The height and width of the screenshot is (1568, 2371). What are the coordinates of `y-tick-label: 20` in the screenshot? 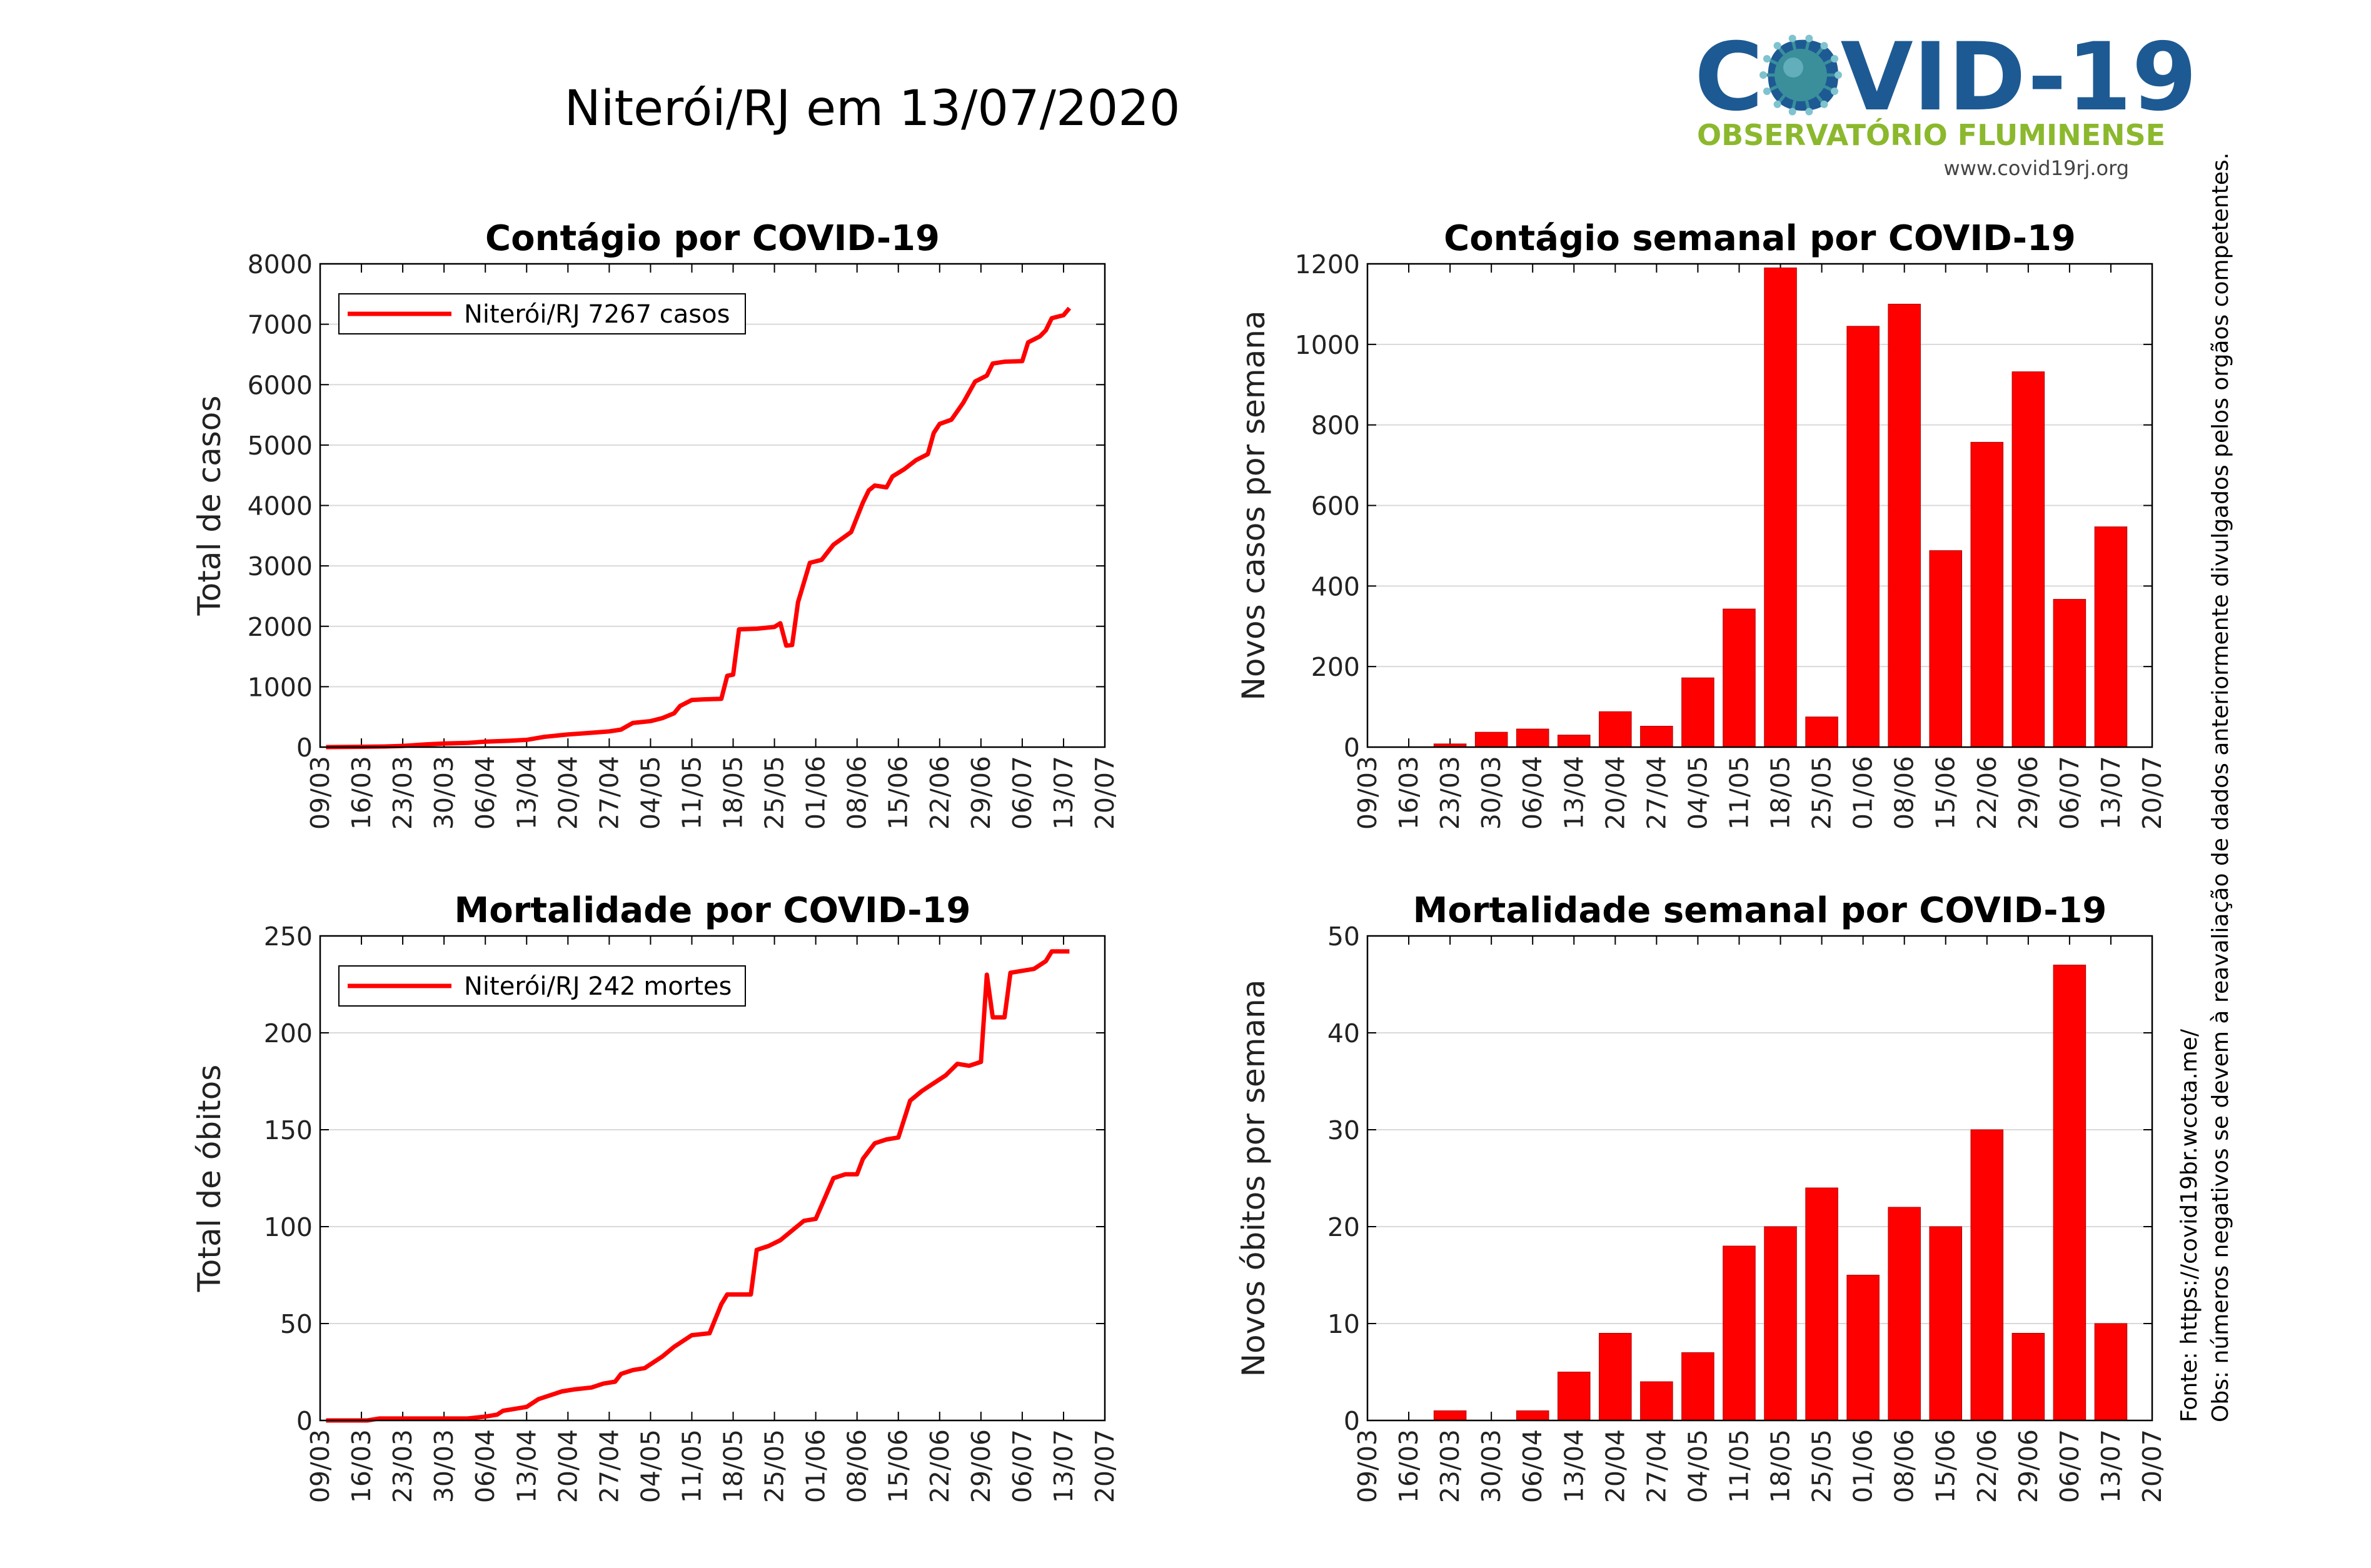 It's located at (1344, 1227).